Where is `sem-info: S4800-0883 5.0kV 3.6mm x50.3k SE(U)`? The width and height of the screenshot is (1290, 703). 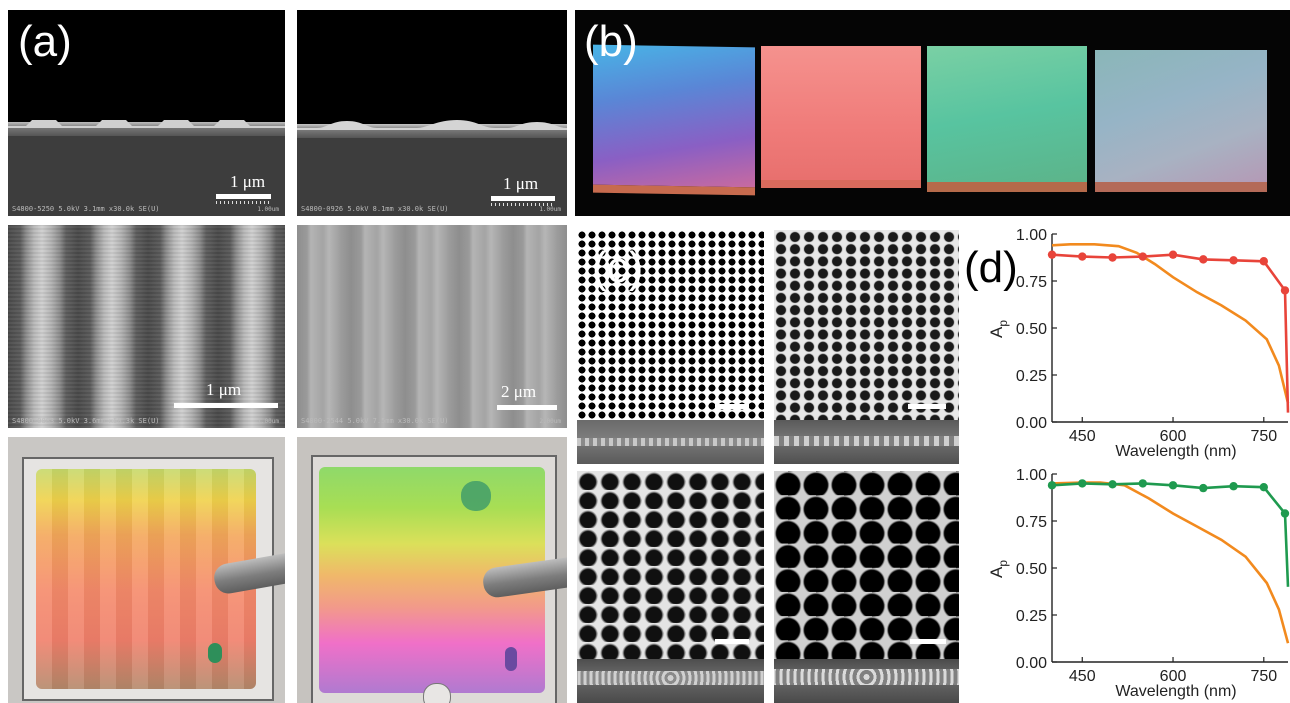 sem-info: S4800-0883 5.0kV 3.6mm x50.3k SE(U) is located at coordinates (86, 421).